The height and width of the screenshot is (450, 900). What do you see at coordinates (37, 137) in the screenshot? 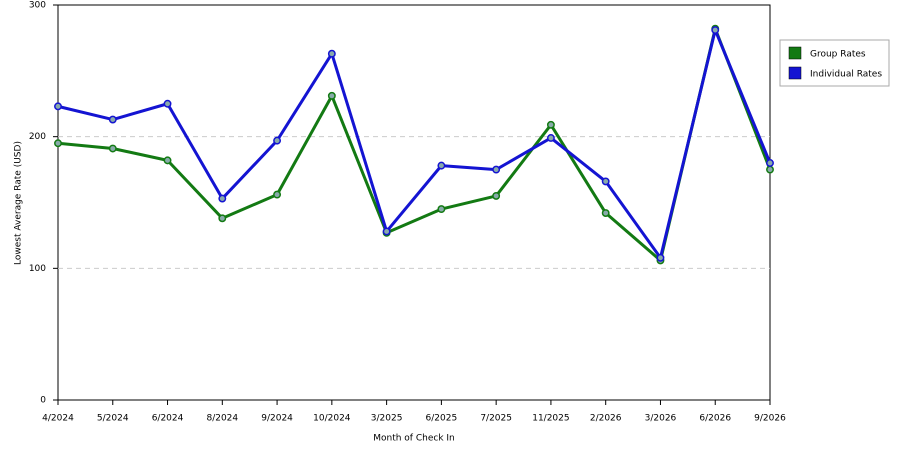
I see `y-tick-label: 200` at bounding box center [37, 137].